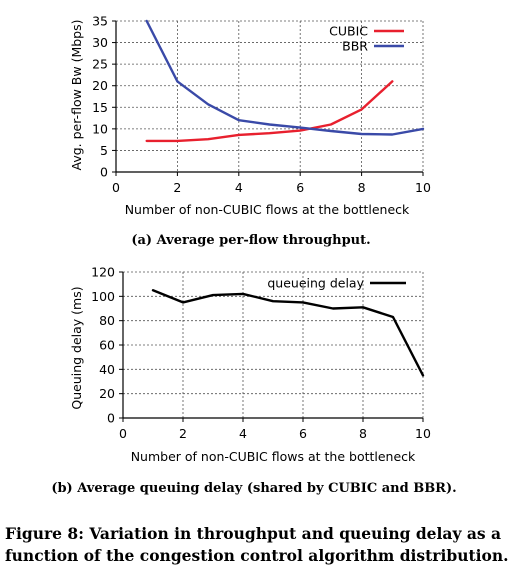  Describe the element at coordinates (315, 283) in the screenshot. I see `delay-legend-label-queueing-delay: queueing delay` at that location.